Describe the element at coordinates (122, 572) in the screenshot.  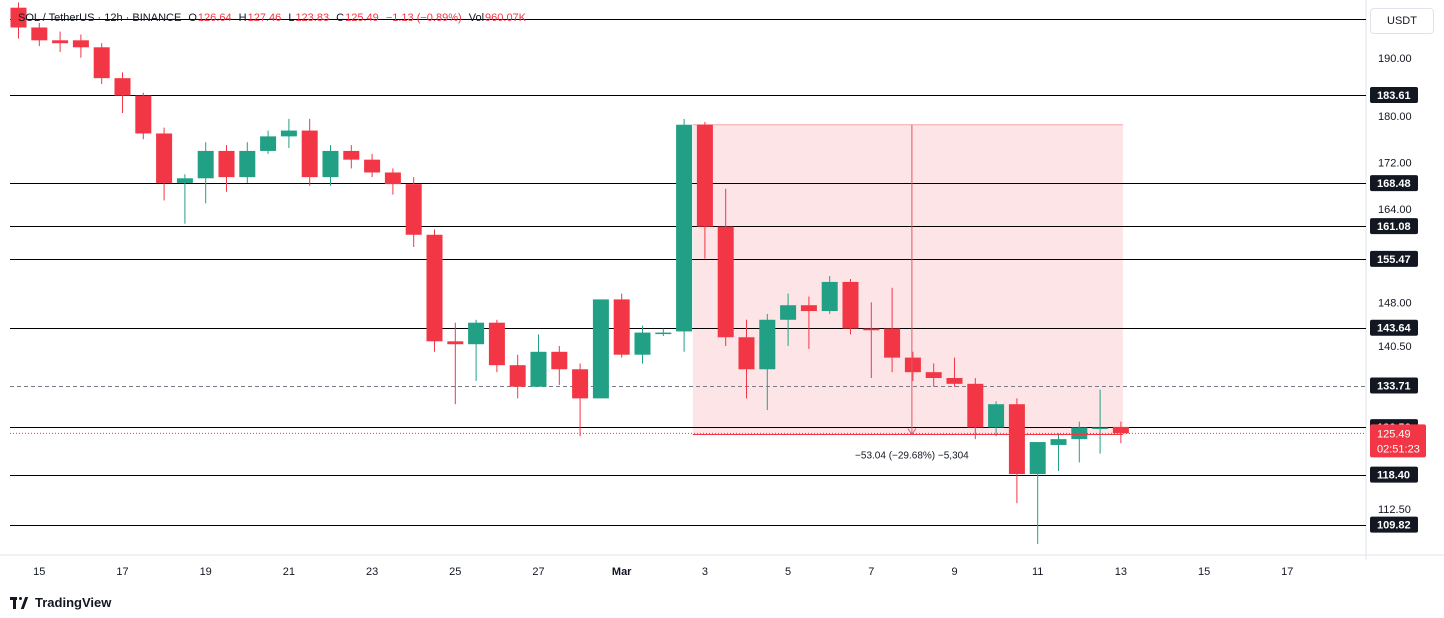
I see `x-tick-label-1: 17` at that location.